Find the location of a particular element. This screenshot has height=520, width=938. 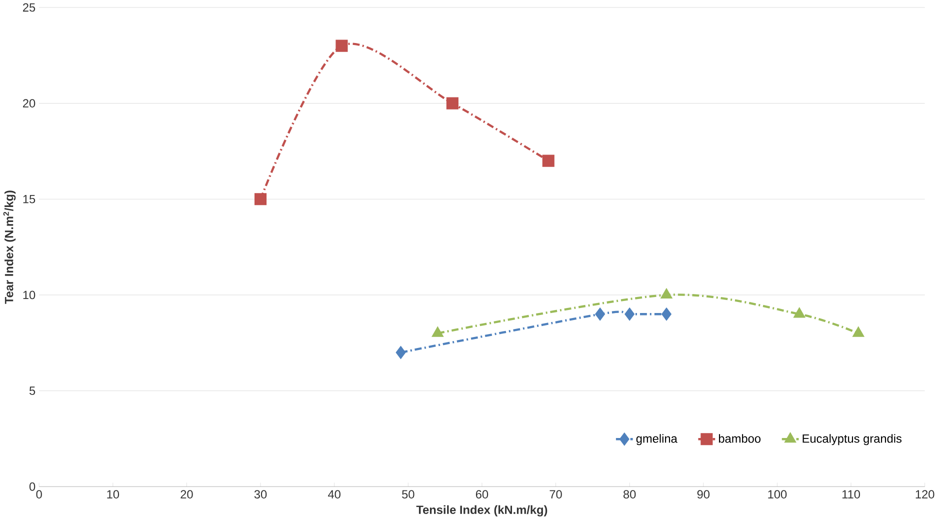

x-tick-label: 120 is located at coordinates (925, 494).